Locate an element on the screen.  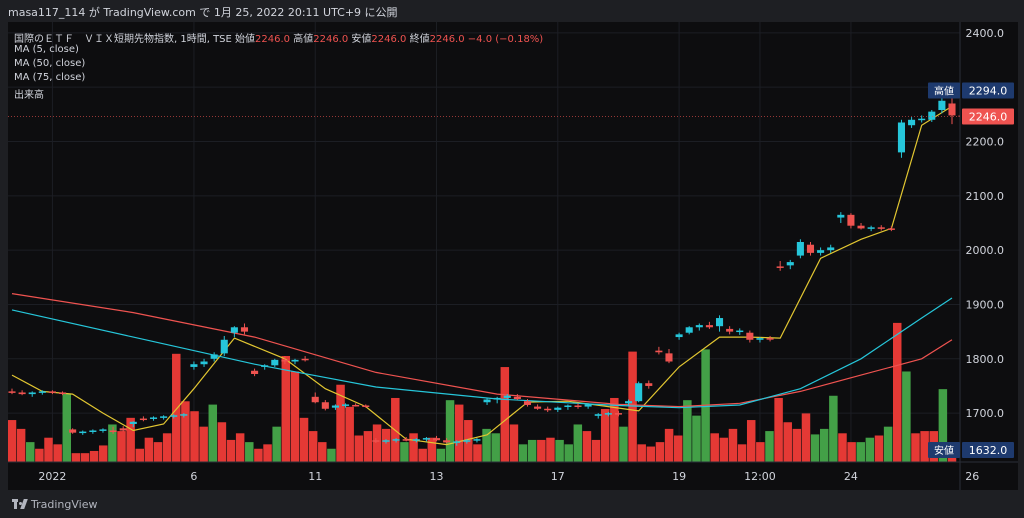
tradingview-logo-icon is located at coordinates (20, 504).